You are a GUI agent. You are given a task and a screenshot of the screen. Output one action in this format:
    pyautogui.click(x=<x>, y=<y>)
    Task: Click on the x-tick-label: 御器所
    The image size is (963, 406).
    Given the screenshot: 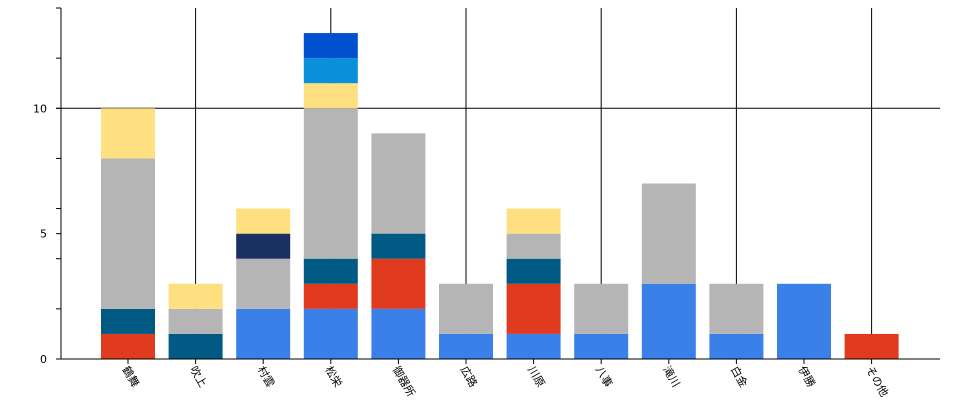 What is the action you would take?
    pyautogui.click(x=404, y=382)
    